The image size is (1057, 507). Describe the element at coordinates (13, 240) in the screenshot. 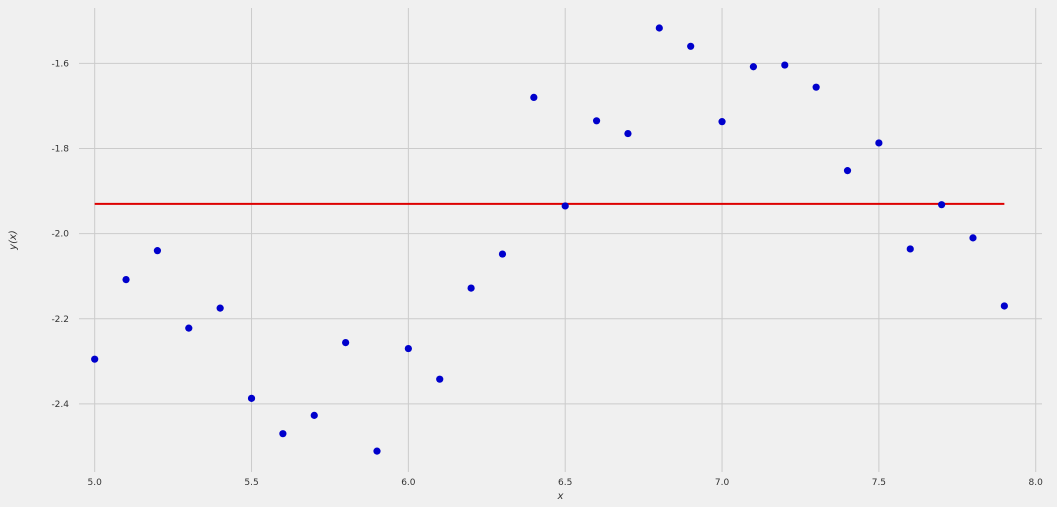

I see `y-axis-label: y(x)` at that location.